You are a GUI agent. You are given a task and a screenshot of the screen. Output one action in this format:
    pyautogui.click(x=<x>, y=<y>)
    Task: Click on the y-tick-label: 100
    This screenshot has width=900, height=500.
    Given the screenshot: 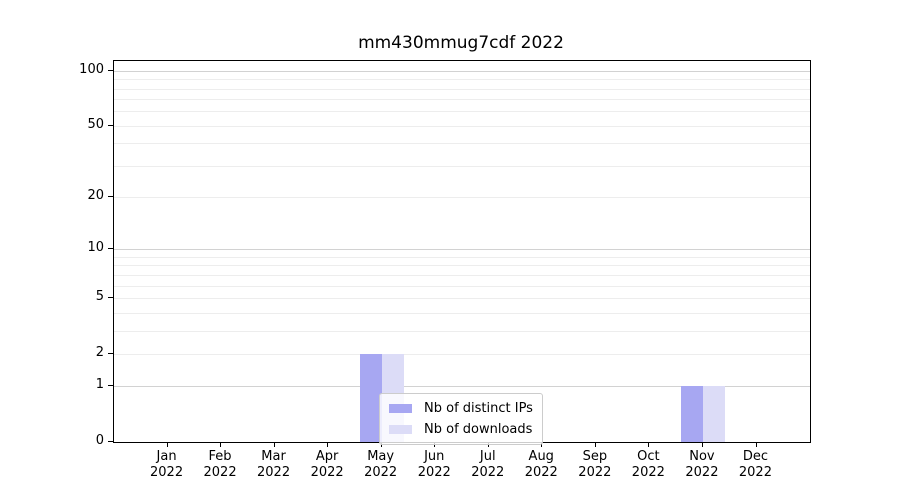 What is the action you would take?
    pyautogui.click(x=91, y=69)
    